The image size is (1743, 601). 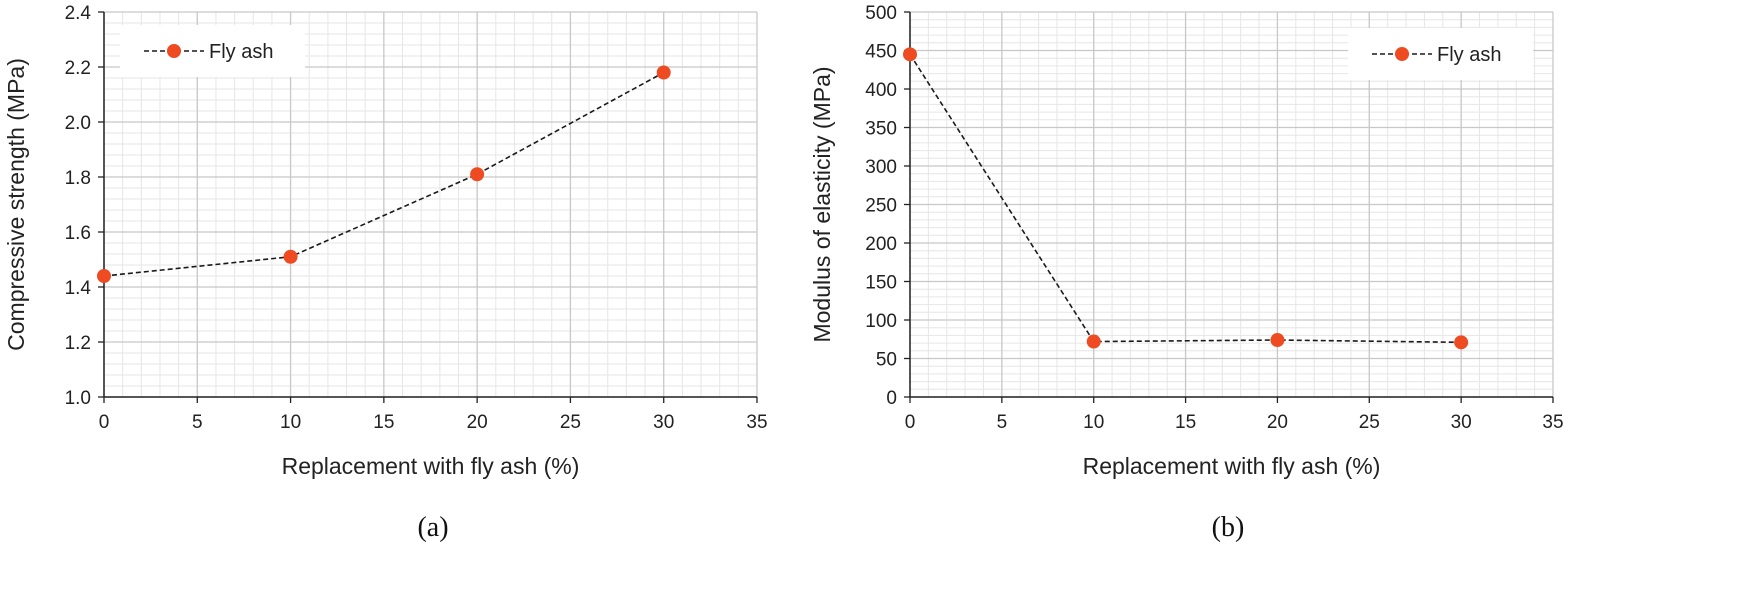 I want to click on y-axis-title: Compressive strength (MPa), so click(x=16, y=204).